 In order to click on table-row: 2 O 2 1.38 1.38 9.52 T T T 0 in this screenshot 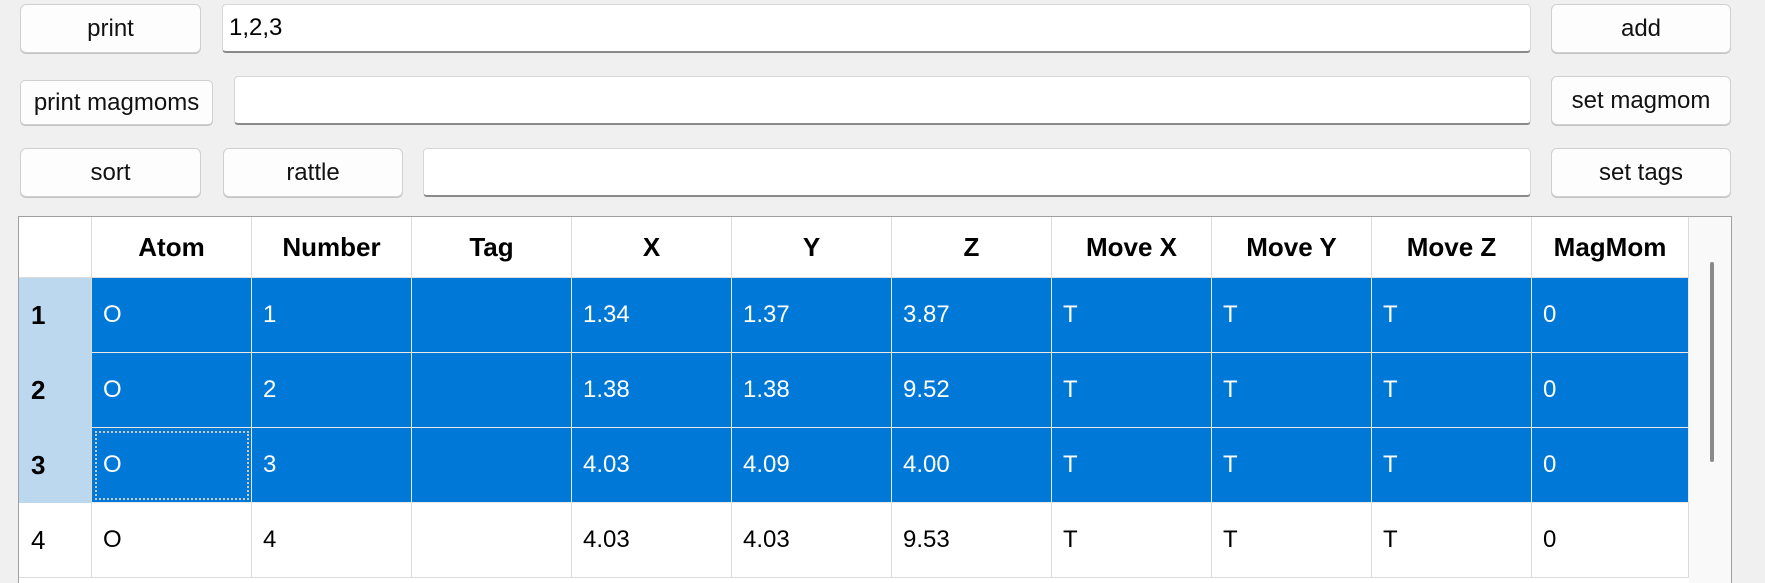, I will do `click(854, 390)`.